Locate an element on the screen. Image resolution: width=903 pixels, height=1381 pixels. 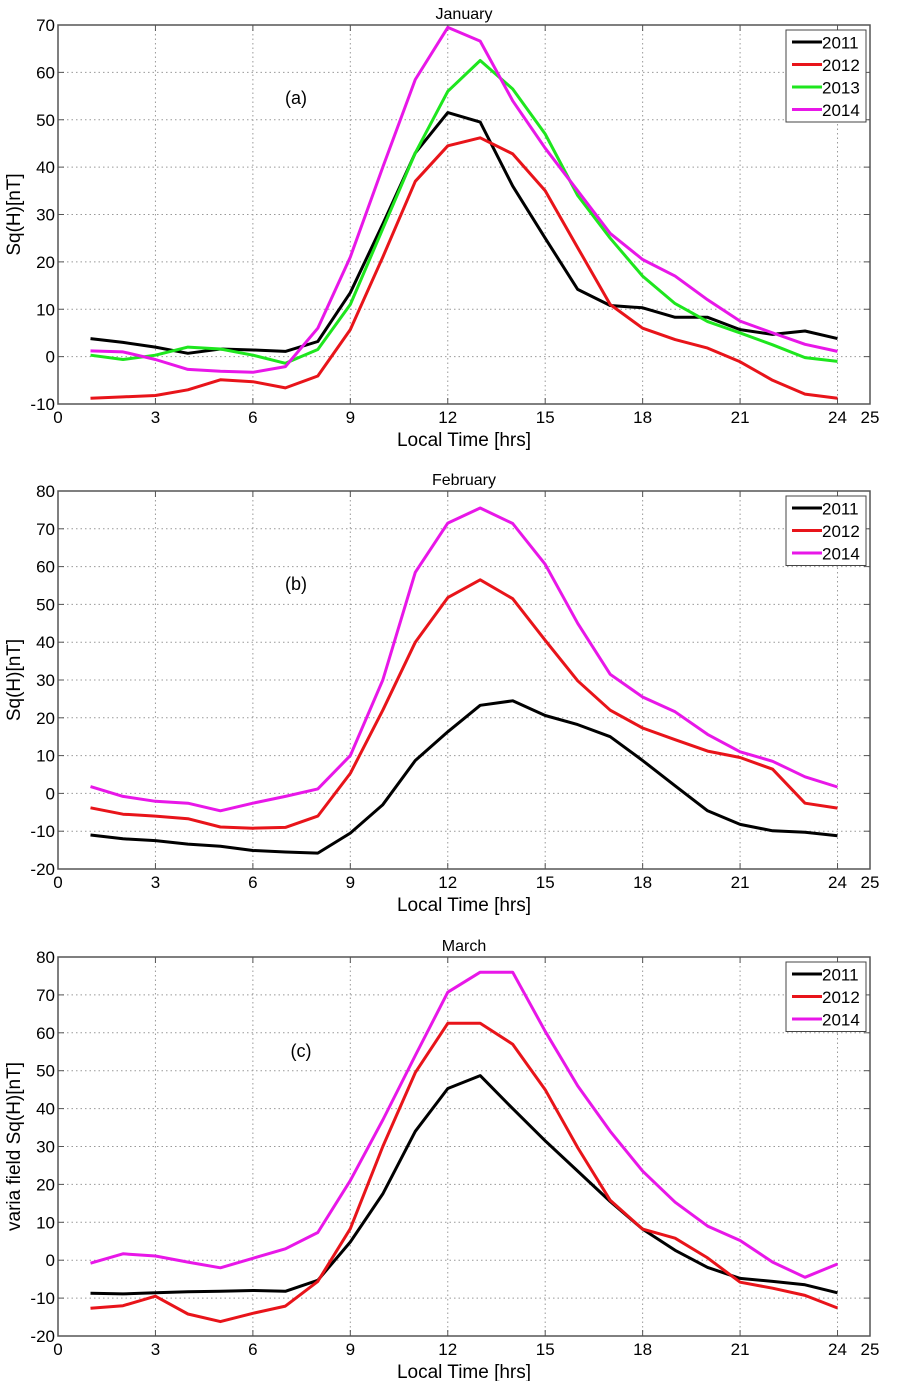
chart-title: March is located at coordinates (464, 946).